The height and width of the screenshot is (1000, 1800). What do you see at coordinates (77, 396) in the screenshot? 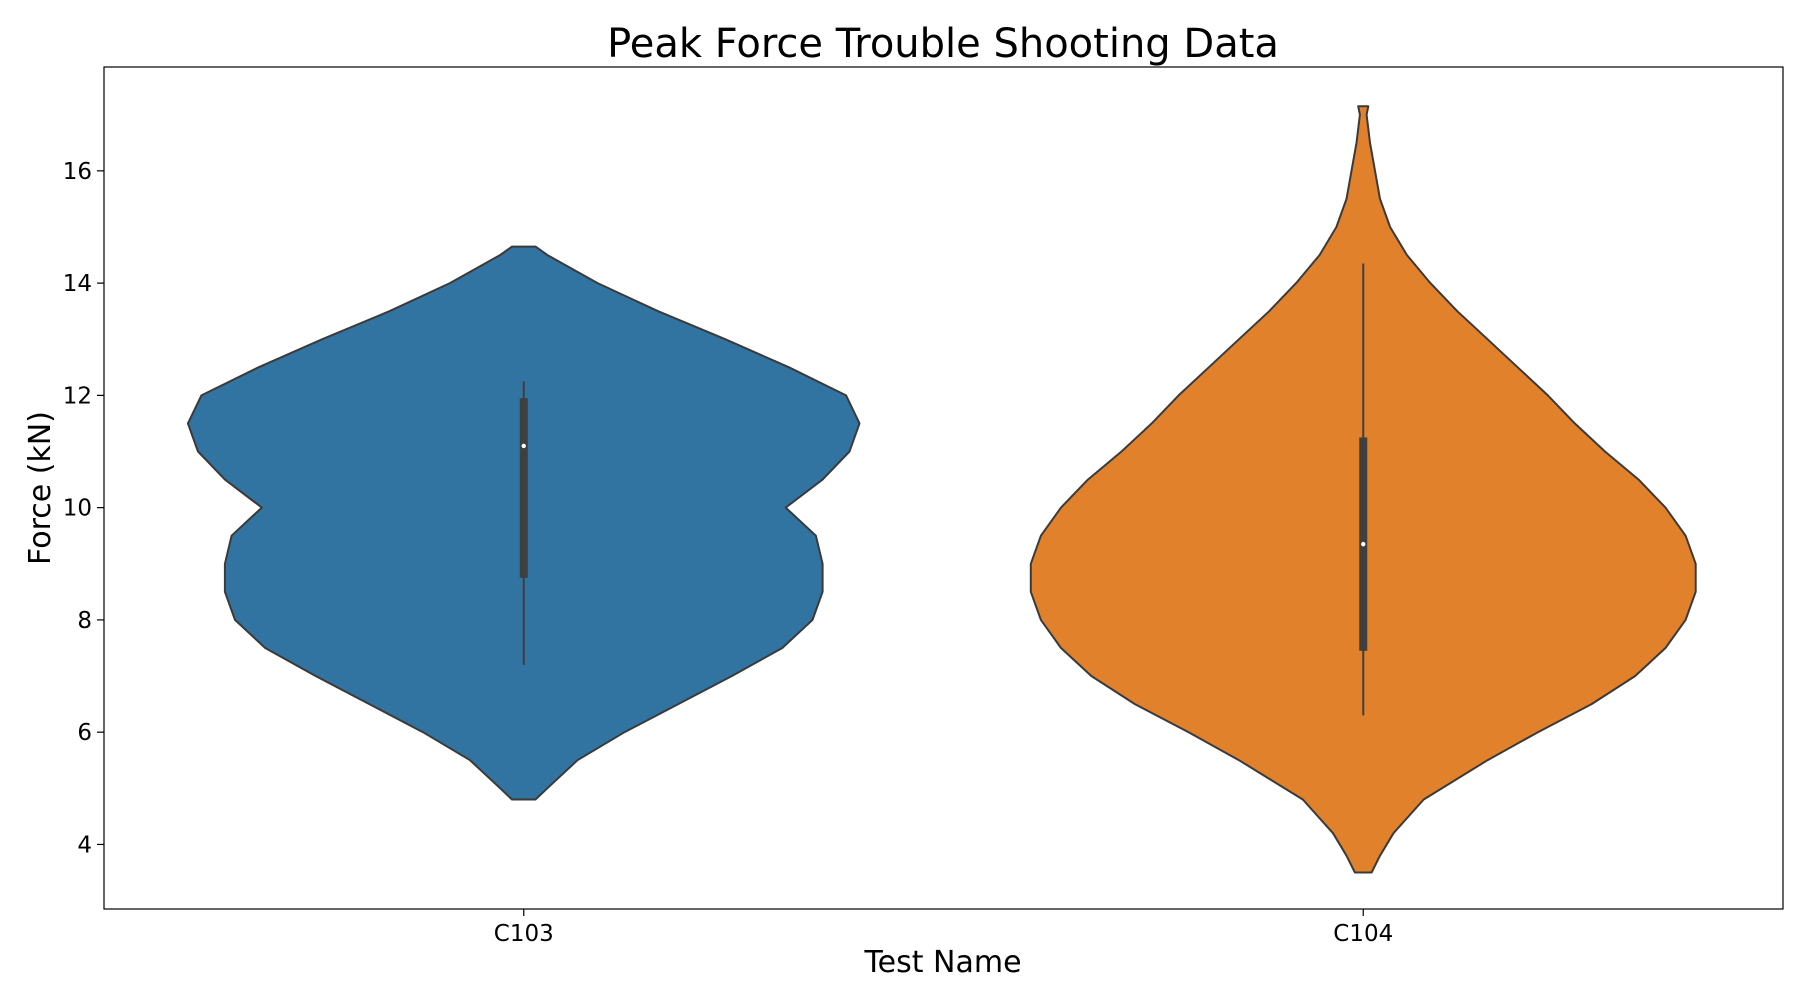
I see `y-tick-label: 12` at bounding box center [77, 396].